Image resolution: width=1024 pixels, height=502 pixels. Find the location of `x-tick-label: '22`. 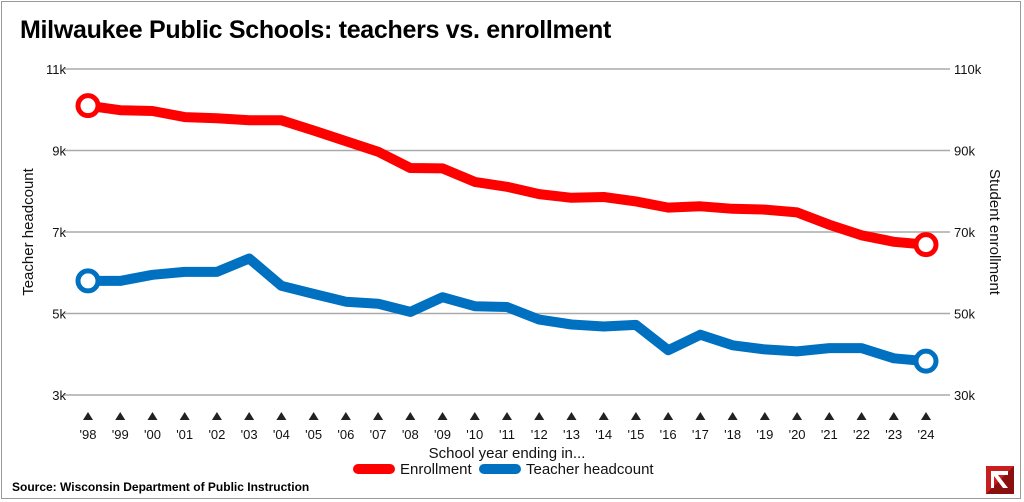

x-tick-label: '22 is located at coordinates (861, 434).